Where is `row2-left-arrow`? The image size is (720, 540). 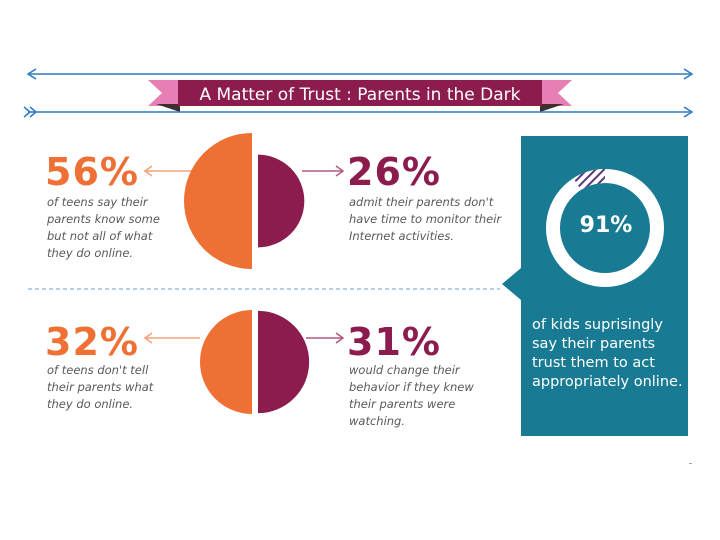
row2-left-arrow is located at coordinates (171, 338).